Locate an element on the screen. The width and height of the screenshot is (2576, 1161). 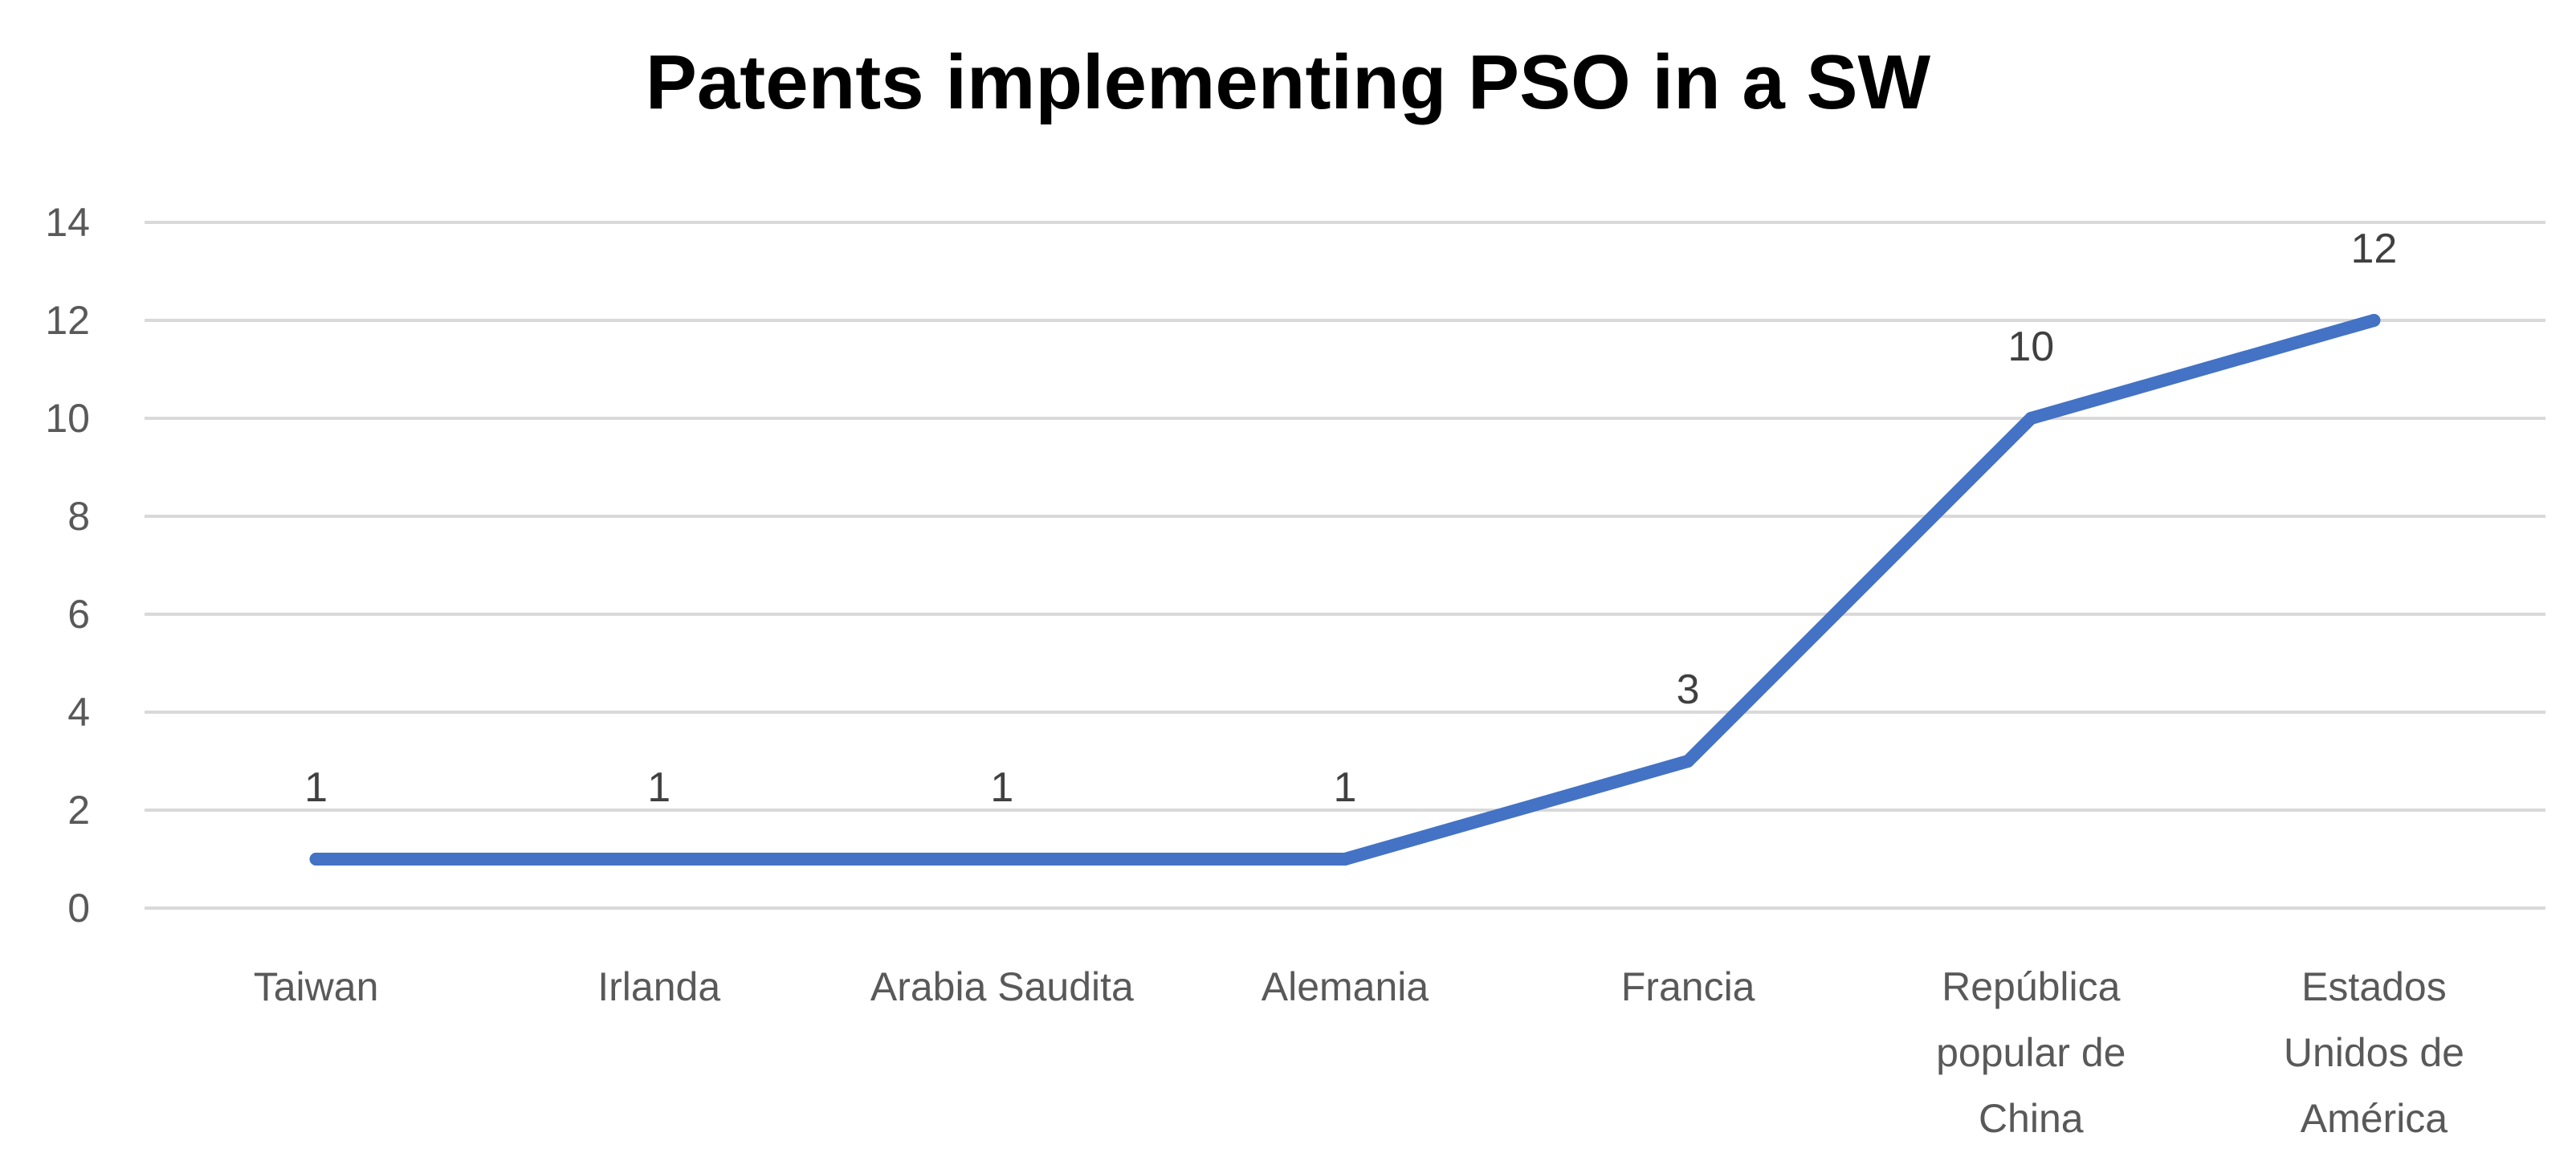
x-tick-label: Francia is located at coordinates (1688, 986).